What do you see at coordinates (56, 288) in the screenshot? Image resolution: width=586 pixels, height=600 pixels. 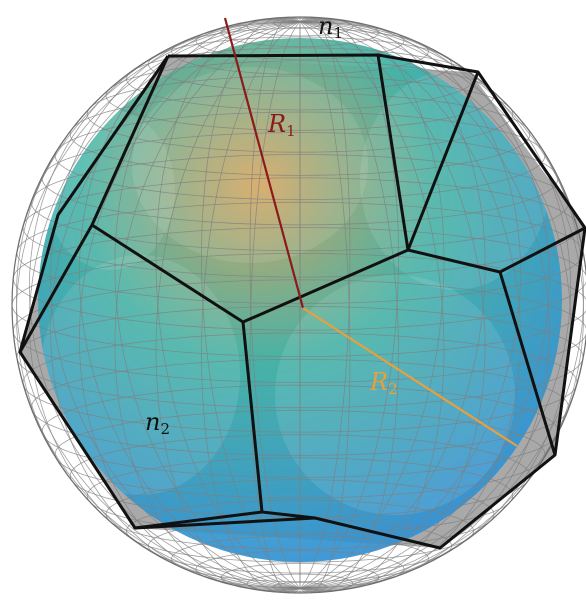 I see `edge-left-face` at bounding box center [56, 288].